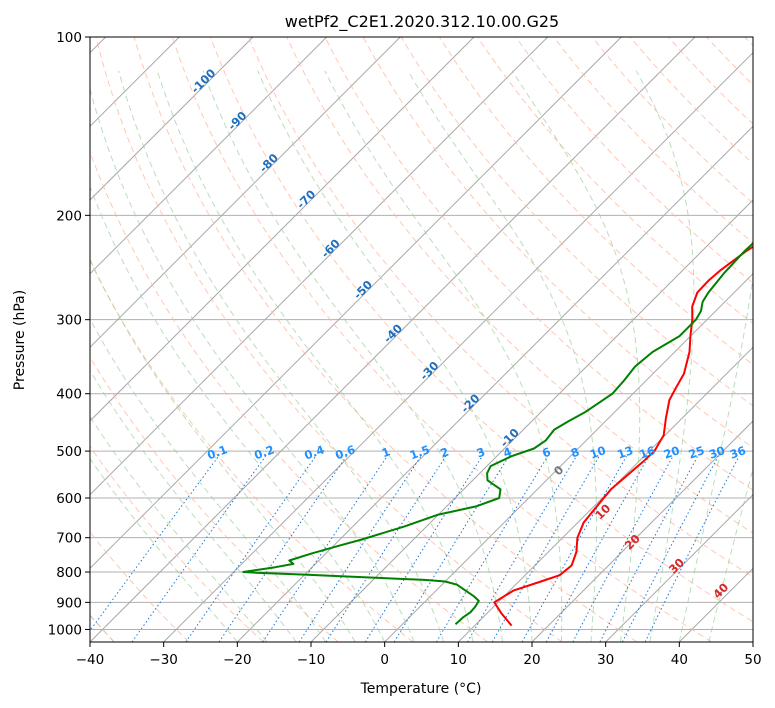 Image resolution: width=775 pixels, height=708 pixels. Describe the element at coordinates (69, 395) in the screenshot. I see `y-tick-label: 400` at that location.